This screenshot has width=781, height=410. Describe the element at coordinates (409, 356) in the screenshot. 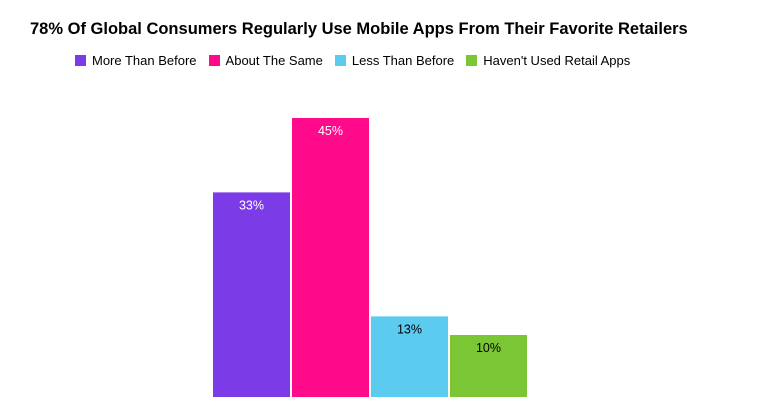

I see `bar-less-than-before` at that location.